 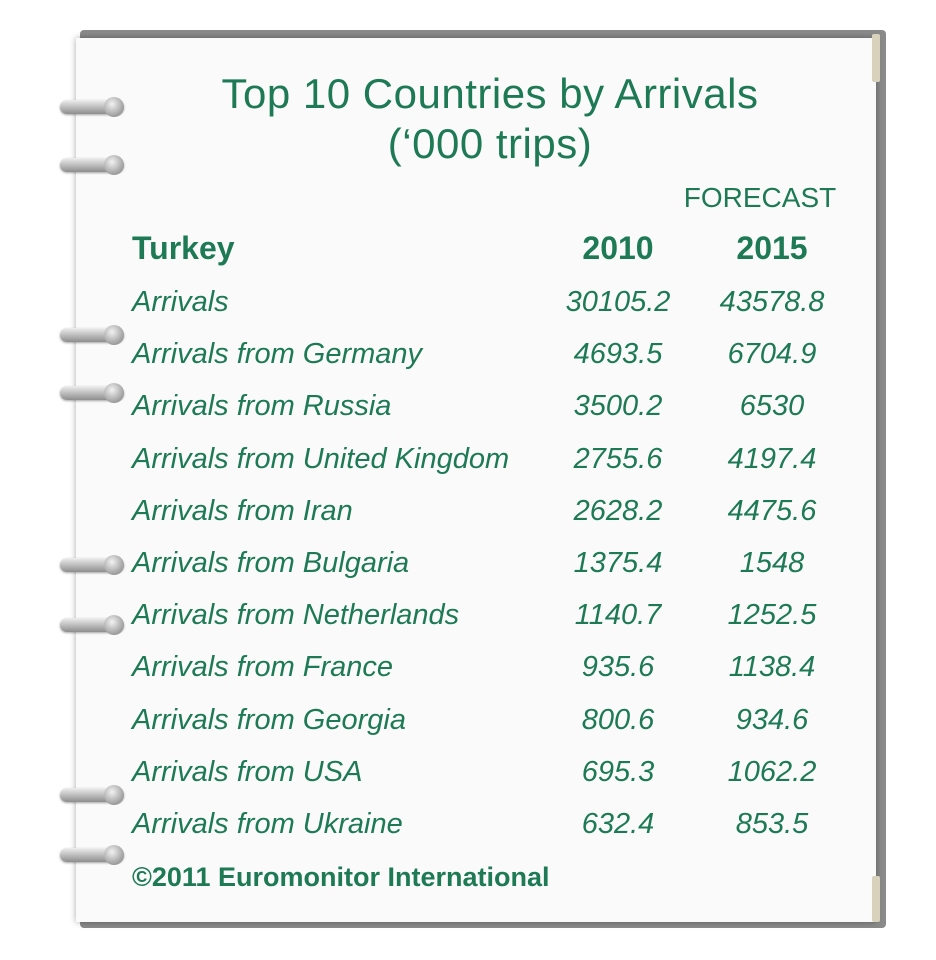 I want to click on value-2010: 1140.7, so click(x=618, y=615).